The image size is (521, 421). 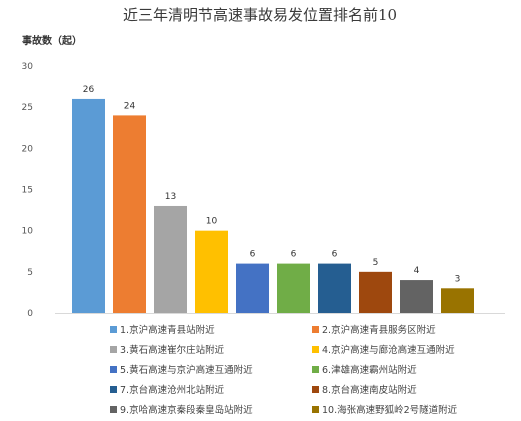 I want to click on y-axis-label: 事故数（起）, so click(x=52, y=40).